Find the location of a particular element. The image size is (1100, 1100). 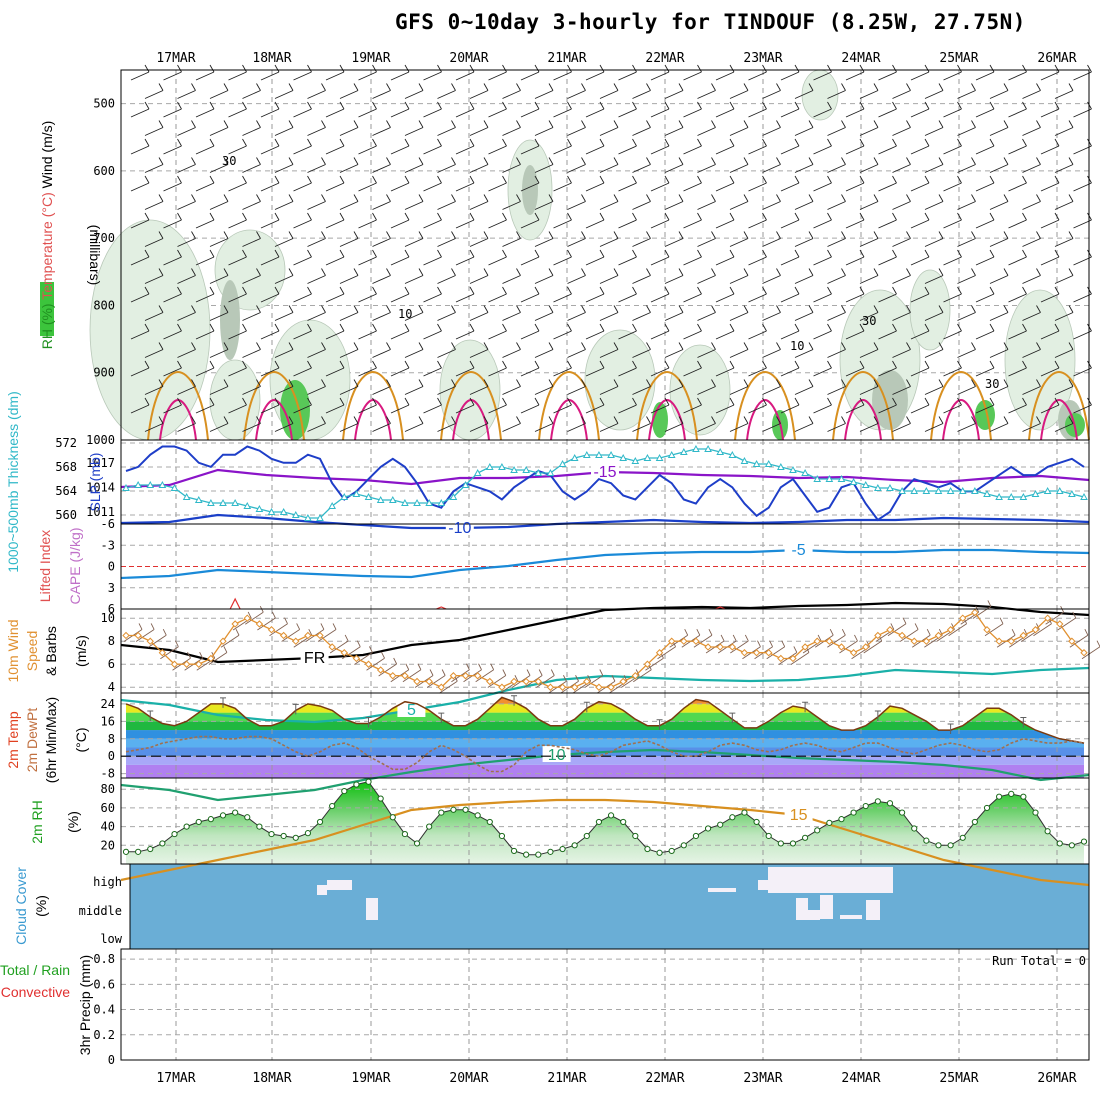

thickness-tick-label: 572 is located at coordinates (66, 443).